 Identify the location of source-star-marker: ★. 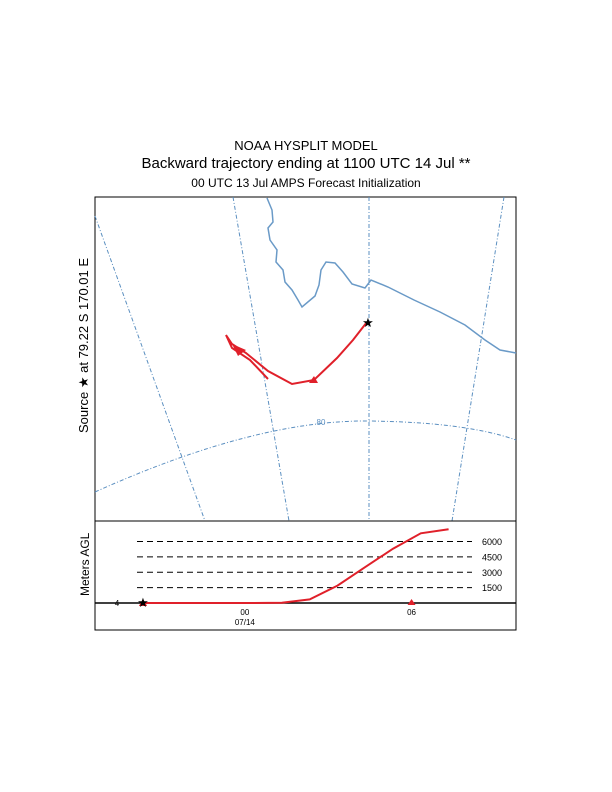
(368, 323).